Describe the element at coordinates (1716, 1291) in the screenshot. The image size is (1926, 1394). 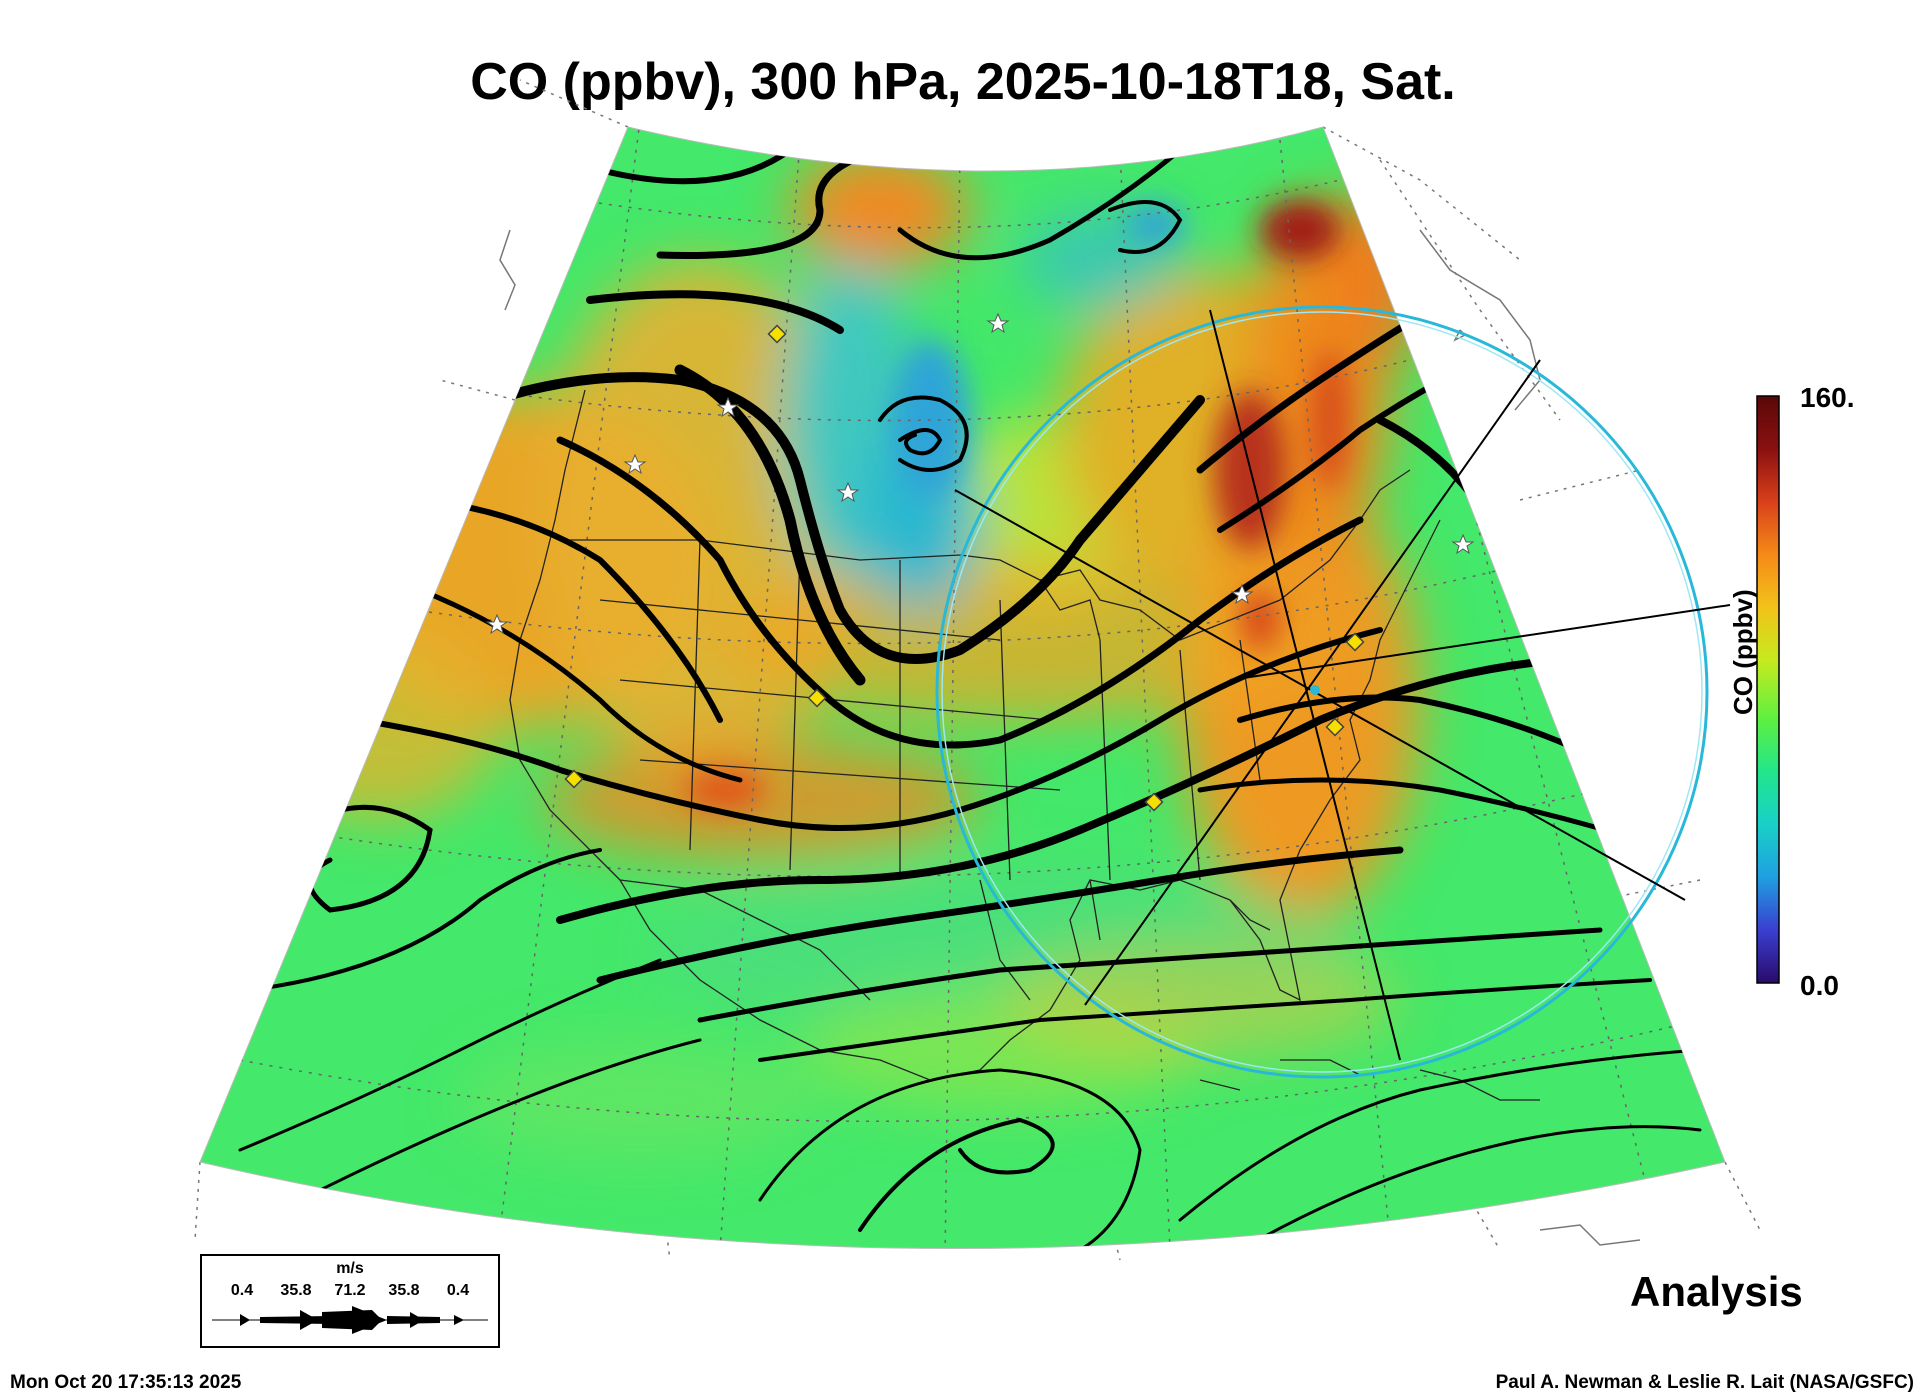
I see `analysis-label: Analysis` at that location.